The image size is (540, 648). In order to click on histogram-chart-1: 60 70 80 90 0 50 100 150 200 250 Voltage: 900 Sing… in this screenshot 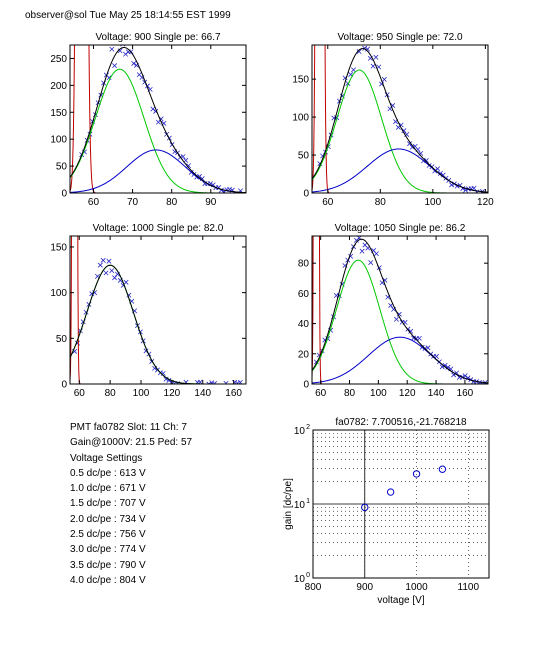, I will do `click(148, 120)`.